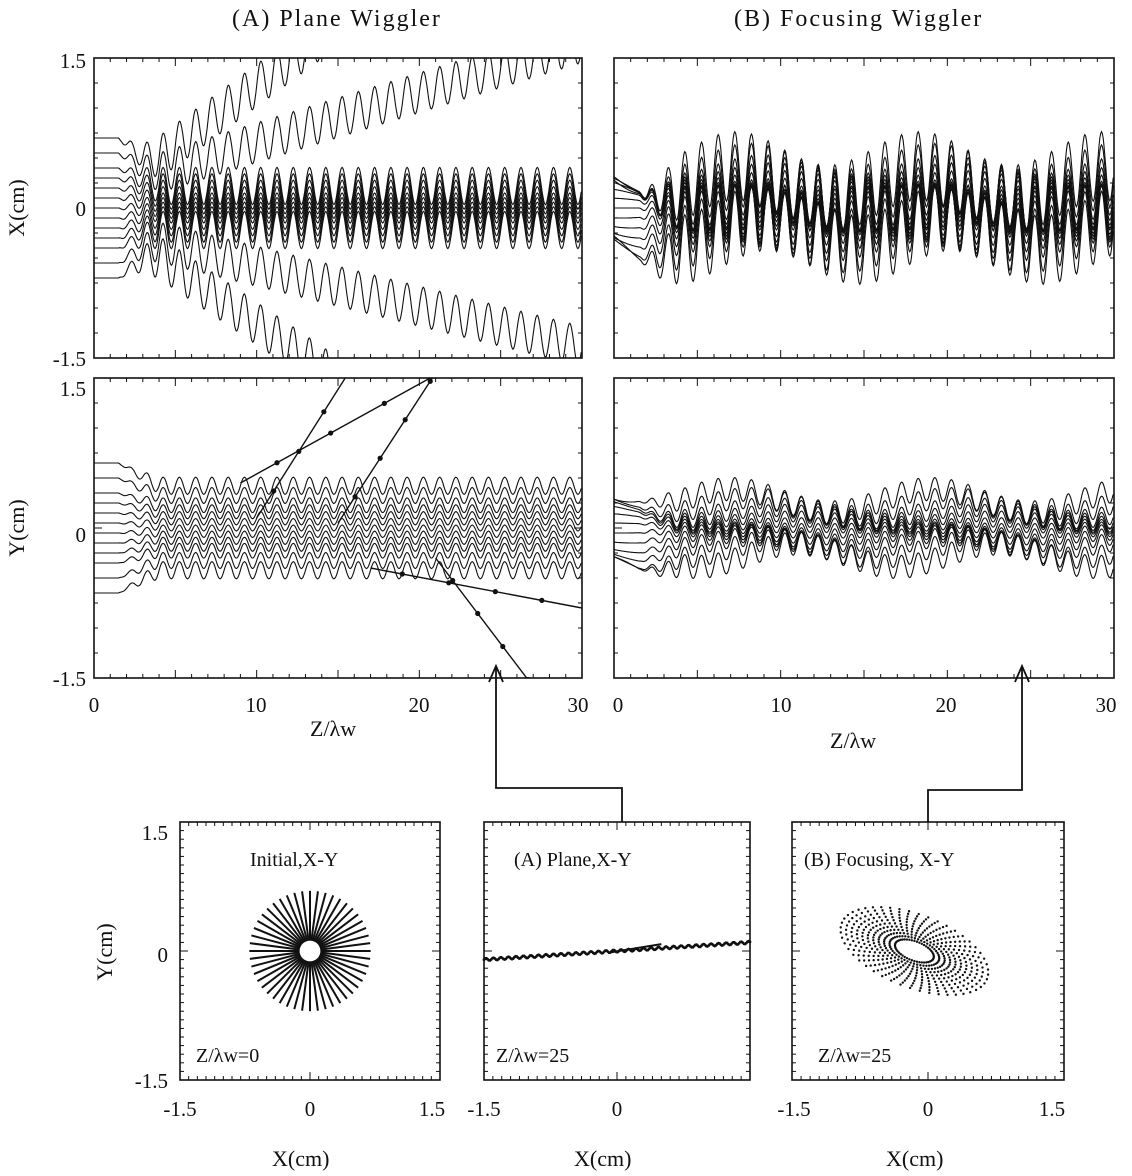 The width and height of the screenshot is (1132, 1176). Describe the element at coordinates (94, 705) in the screenshot. I see `tick-za-0: 0` at that location.